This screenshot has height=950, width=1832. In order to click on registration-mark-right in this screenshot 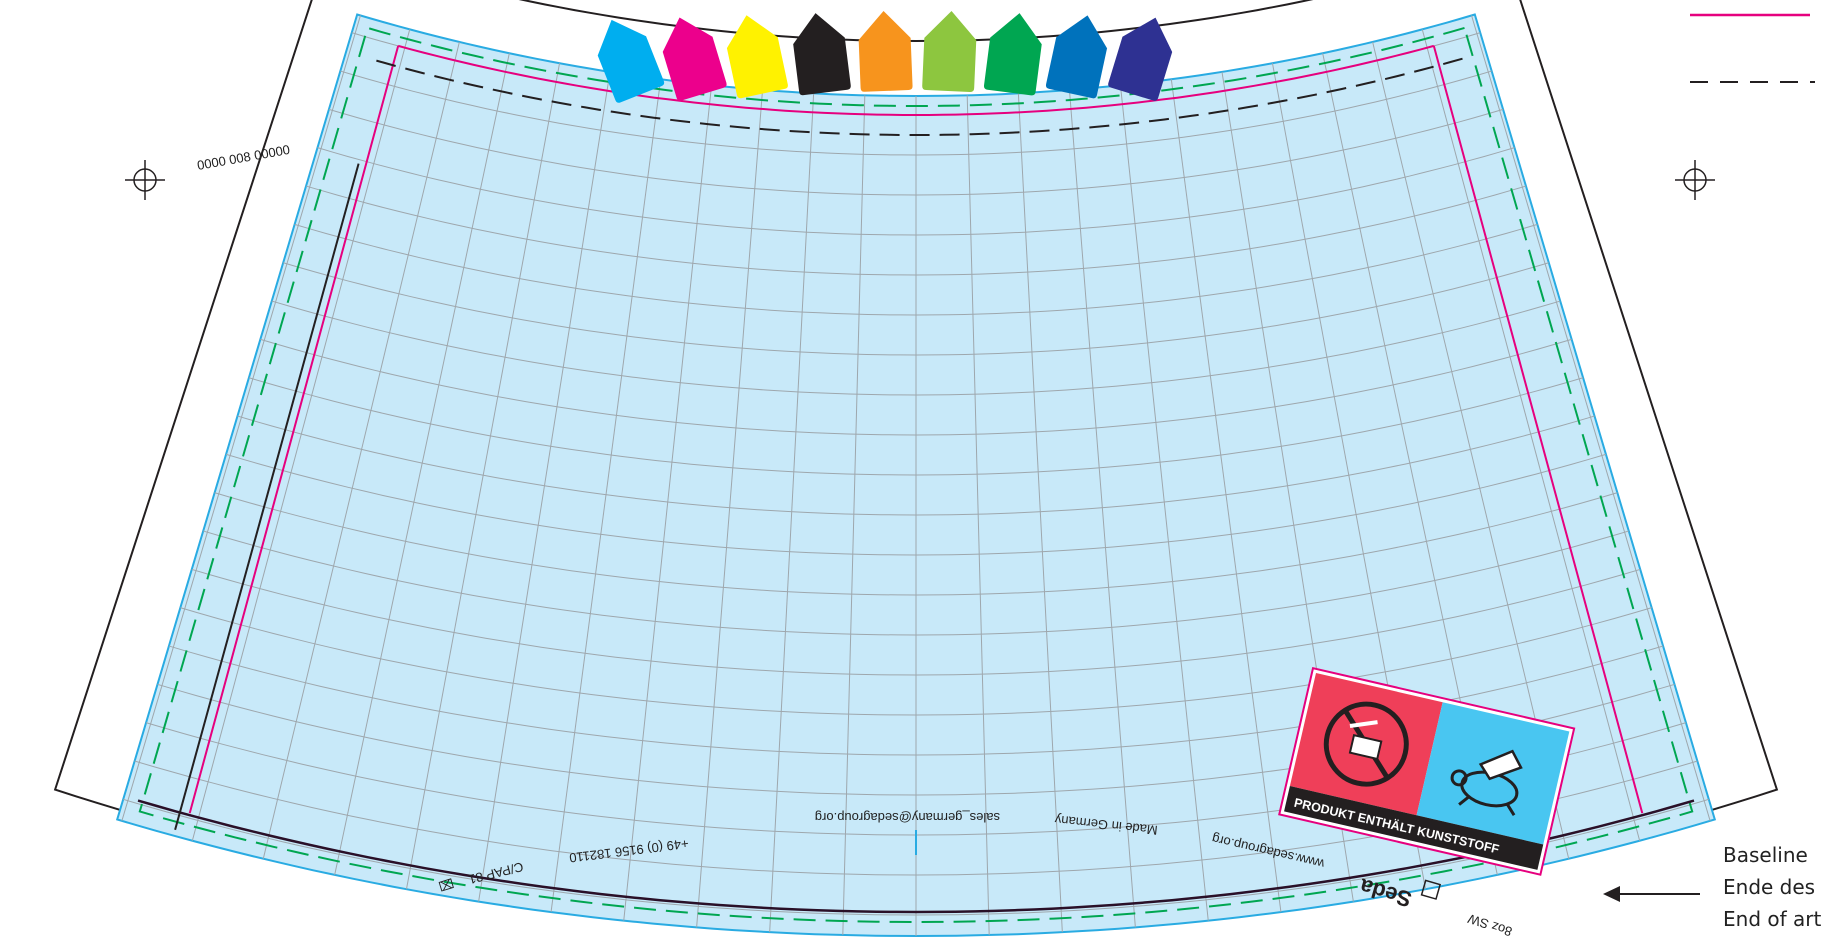, I will do `click(1695, 180)`.